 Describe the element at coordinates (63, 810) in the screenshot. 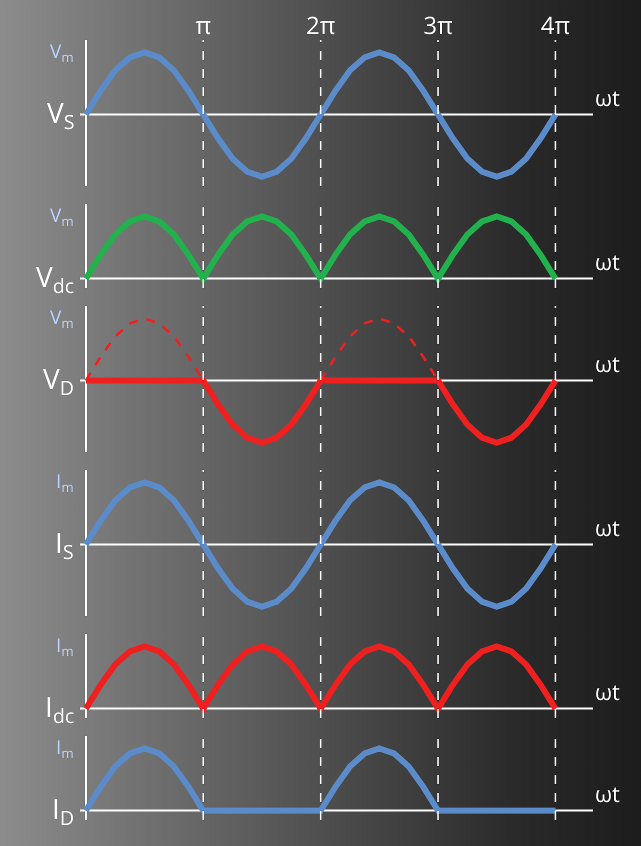

I see `y-axis-title: I$_{D}$` at that location.